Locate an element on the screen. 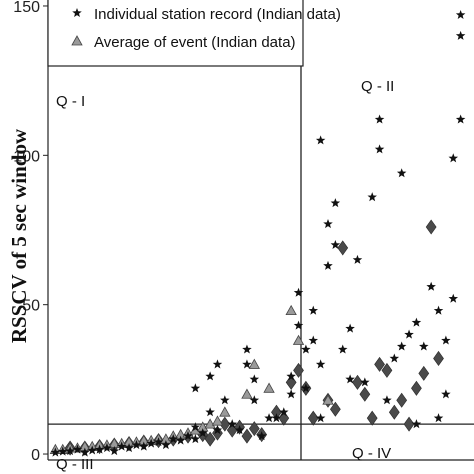 This screenshot has height=474, width=474. legend-entry-label: Individual station record (Indian data) is located at coordinates (217, 14).